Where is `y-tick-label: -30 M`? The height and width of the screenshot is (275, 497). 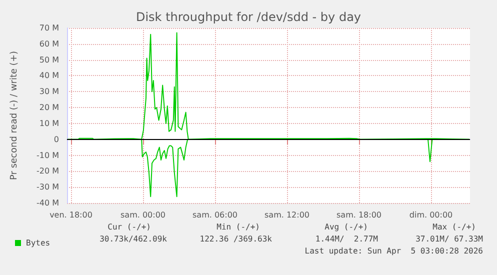 y-tick-label: -30 M is located at coordinates (48, 187).